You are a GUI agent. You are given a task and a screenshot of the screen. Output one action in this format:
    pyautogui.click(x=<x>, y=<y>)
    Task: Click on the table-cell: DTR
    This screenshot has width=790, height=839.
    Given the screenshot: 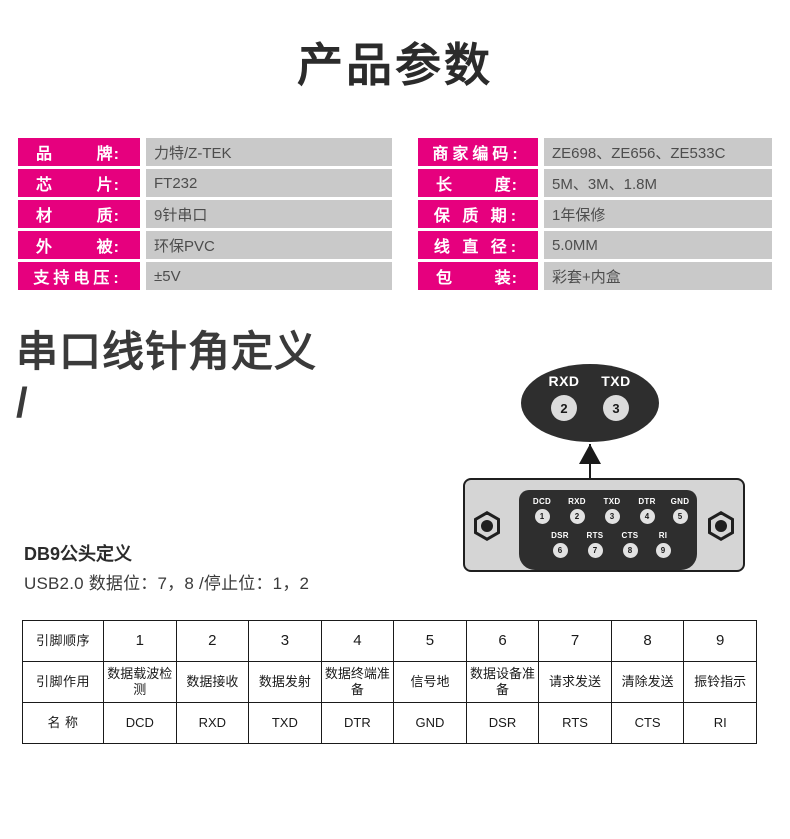 What is the action you would take?
    pyautogui.click(x=357, y=723)
    